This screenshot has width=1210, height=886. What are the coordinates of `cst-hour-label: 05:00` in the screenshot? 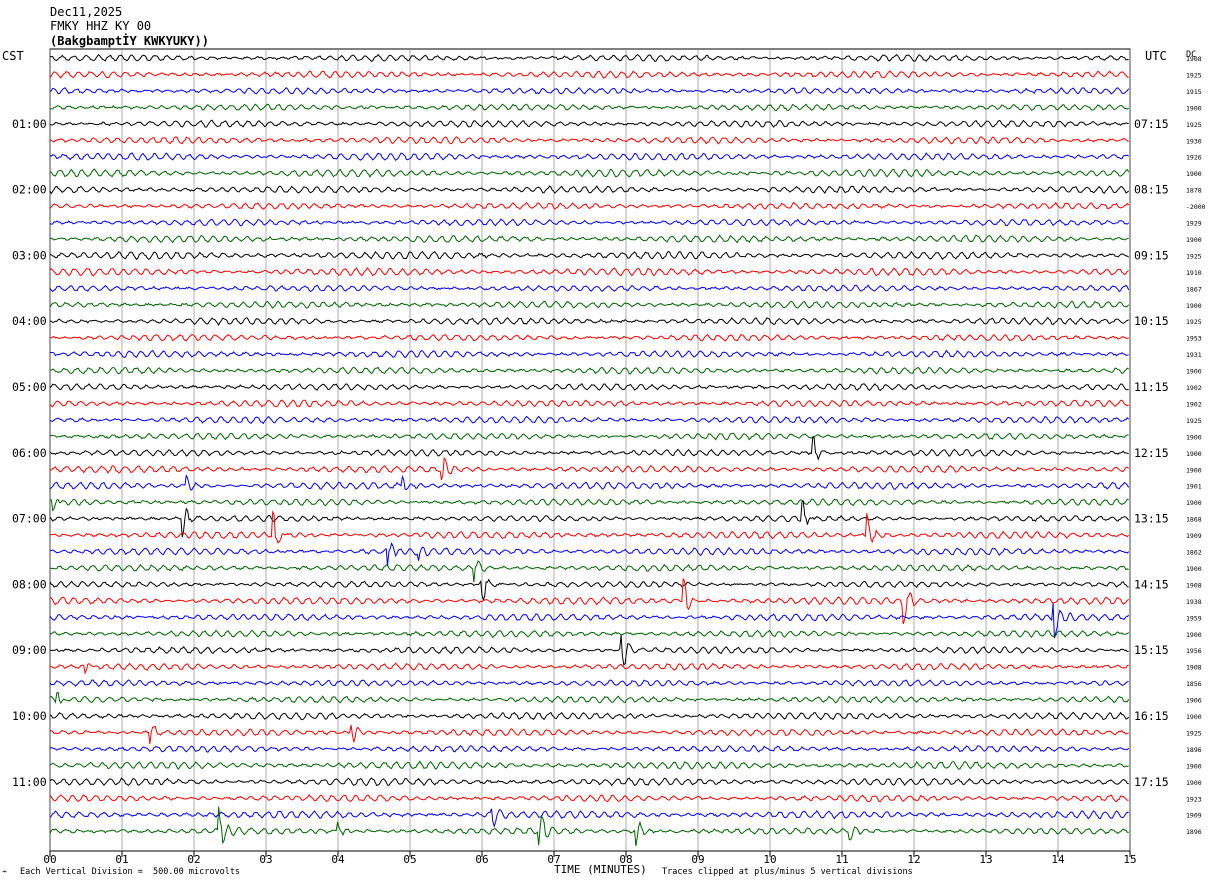 It's located at (29, 387).